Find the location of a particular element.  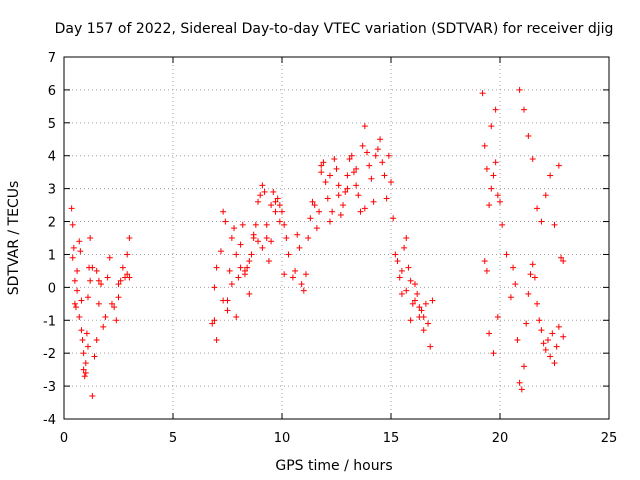

x-tick-label: 20 is located at coordinates (500, 438).